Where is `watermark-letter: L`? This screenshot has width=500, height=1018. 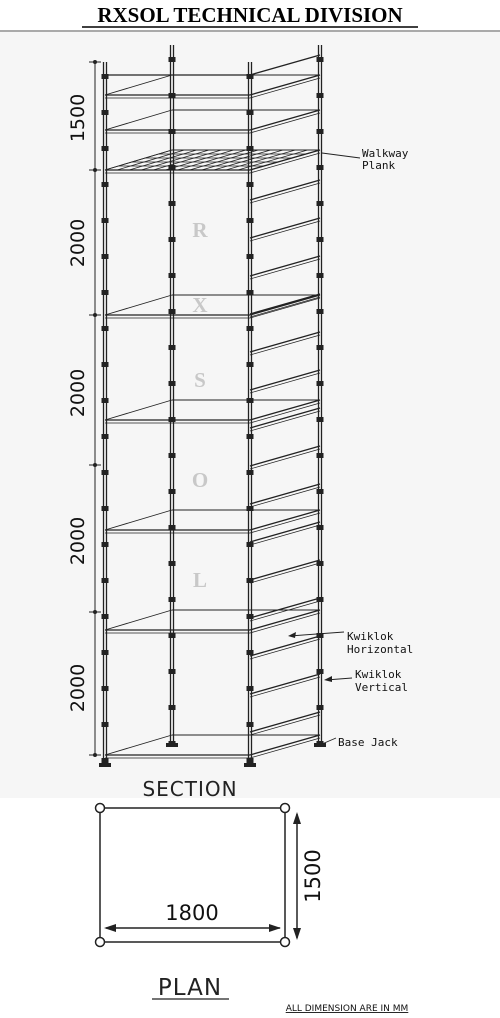 watermark-letter: L is located at coordinates (200, 580).